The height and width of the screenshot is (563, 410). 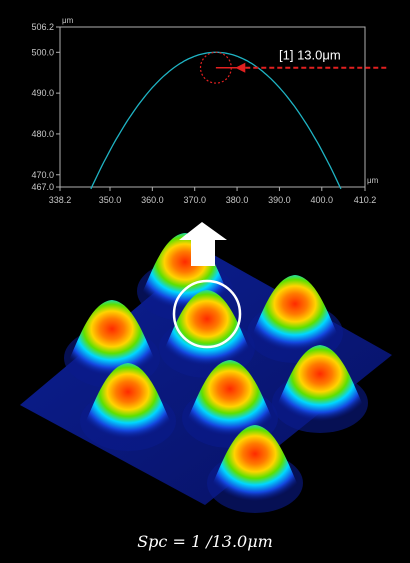 What do you see at coordinates (373, 180) in the screenshot?
I see `x-axis-unit: μm` at bounding box center [373, 180].